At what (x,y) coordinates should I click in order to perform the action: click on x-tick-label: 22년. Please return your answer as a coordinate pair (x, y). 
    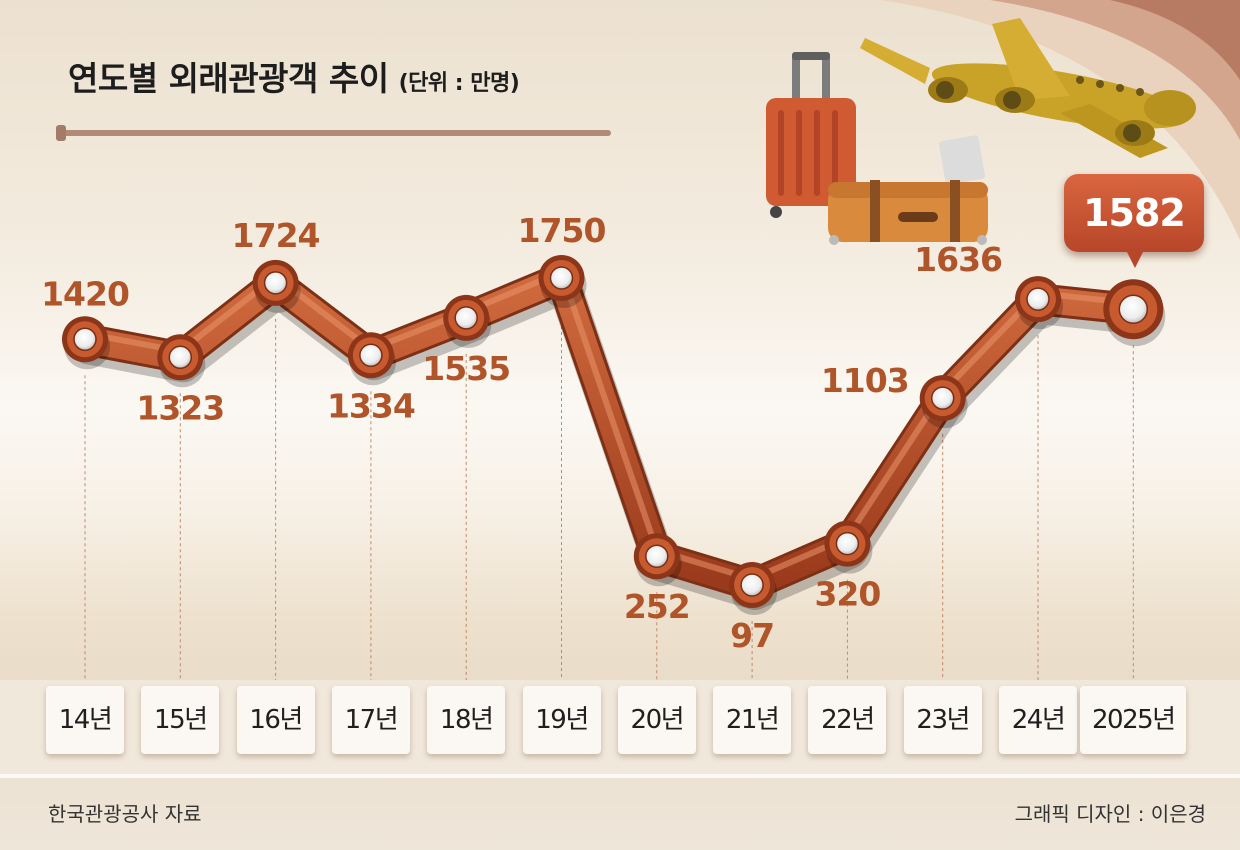
    Looking at the image, I should click on (847, 720).